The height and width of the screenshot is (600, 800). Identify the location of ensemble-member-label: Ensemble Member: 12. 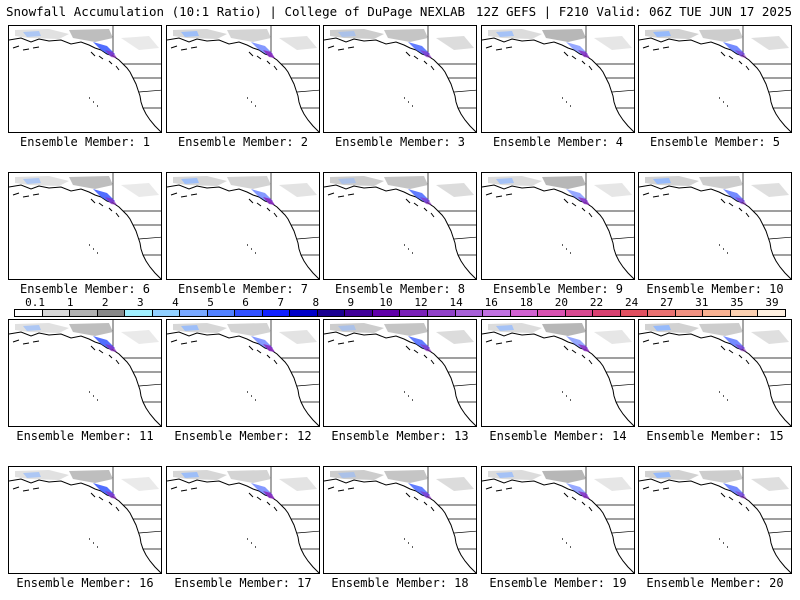
(243, 436).